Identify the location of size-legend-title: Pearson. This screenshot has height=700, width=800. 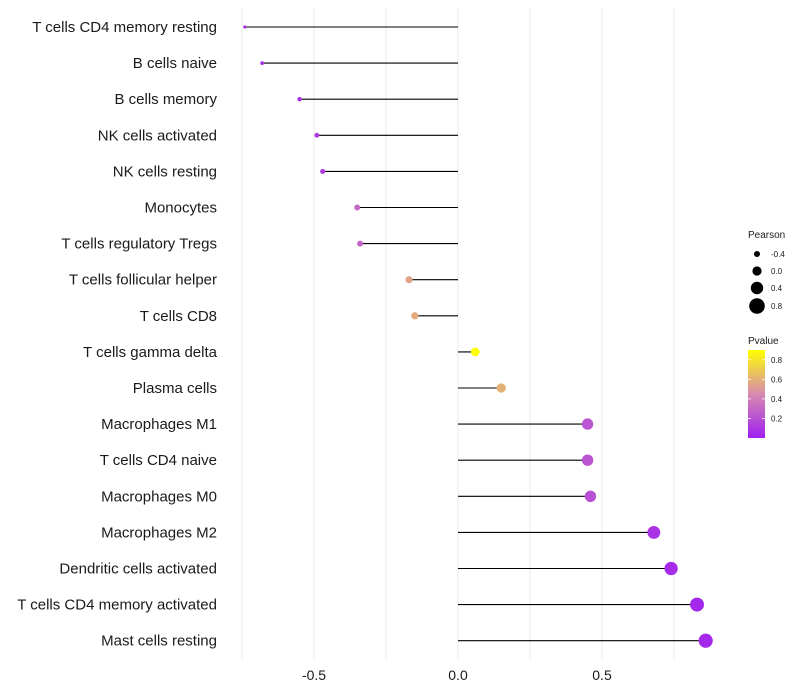
(766, 235).